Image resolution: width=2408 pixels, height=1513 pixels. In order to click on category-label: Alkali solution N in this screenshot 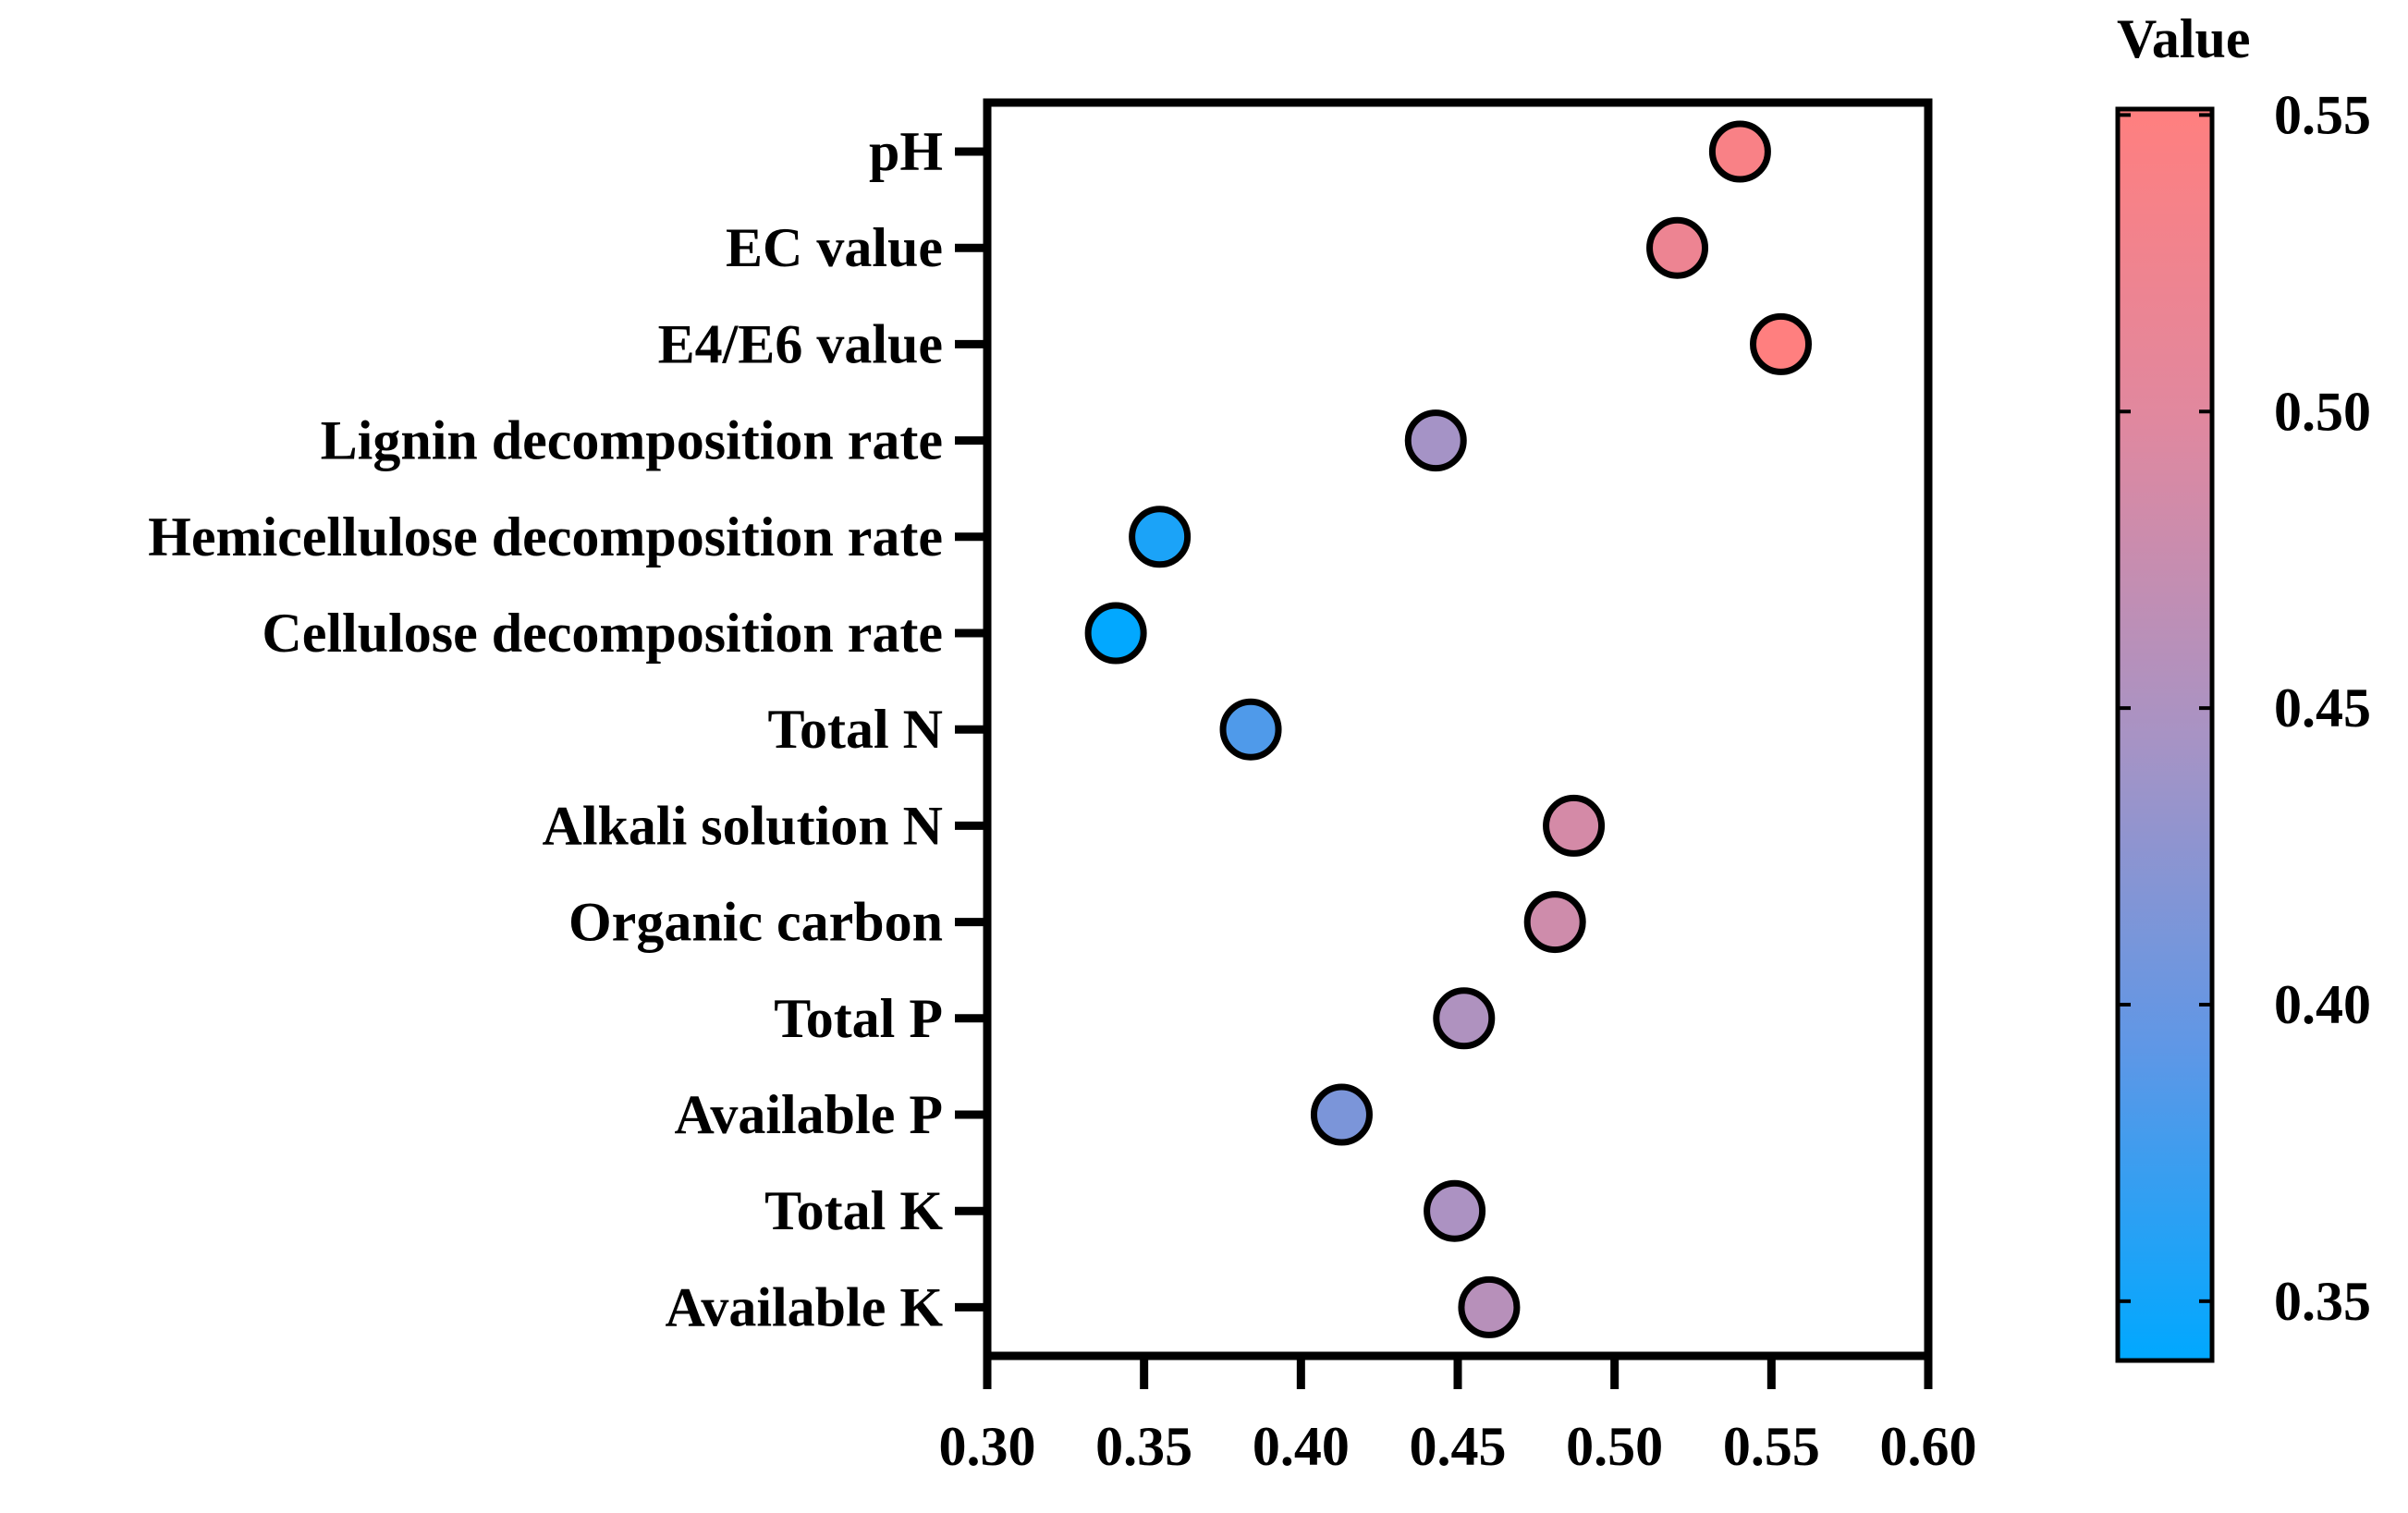, I will do `click(743, 825)`.